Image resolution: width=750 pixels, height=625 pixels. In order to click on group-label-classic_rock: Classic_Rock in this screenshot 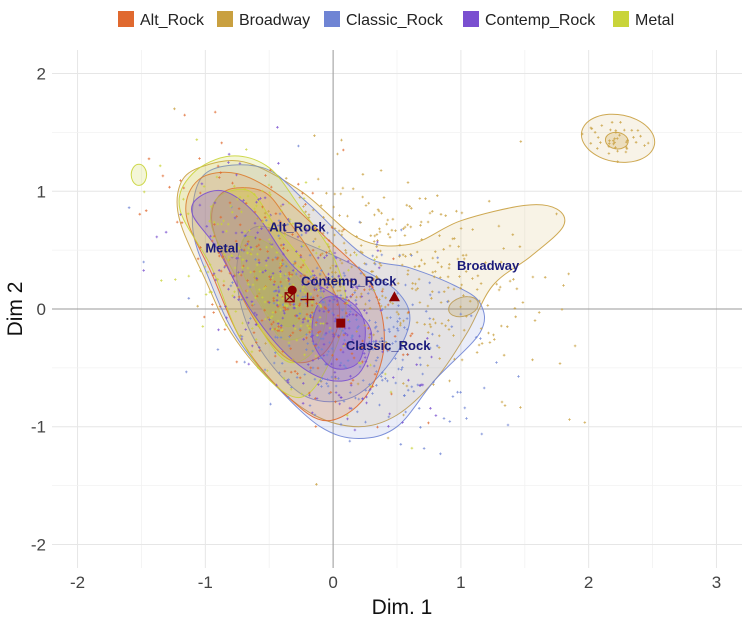, I will do `click(388, 345)`.